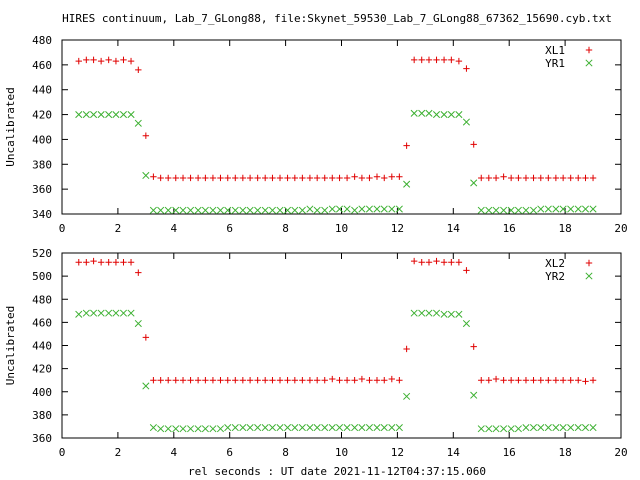 This screenshot has width=640, height=480. What do you see at coordinates (229, 228) in the screenshot?
I see `x-tick-label: 6` at bounding box center [229, 228].